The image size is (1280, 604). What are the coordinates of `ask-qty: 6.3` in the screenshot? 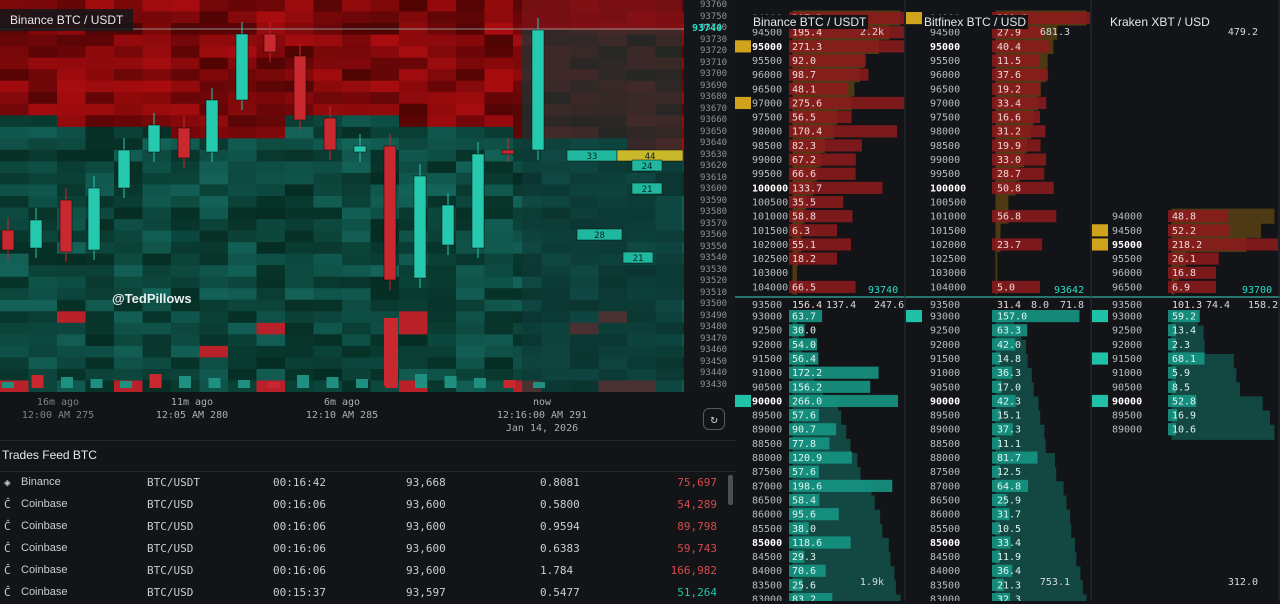 It's located at (801, 231).